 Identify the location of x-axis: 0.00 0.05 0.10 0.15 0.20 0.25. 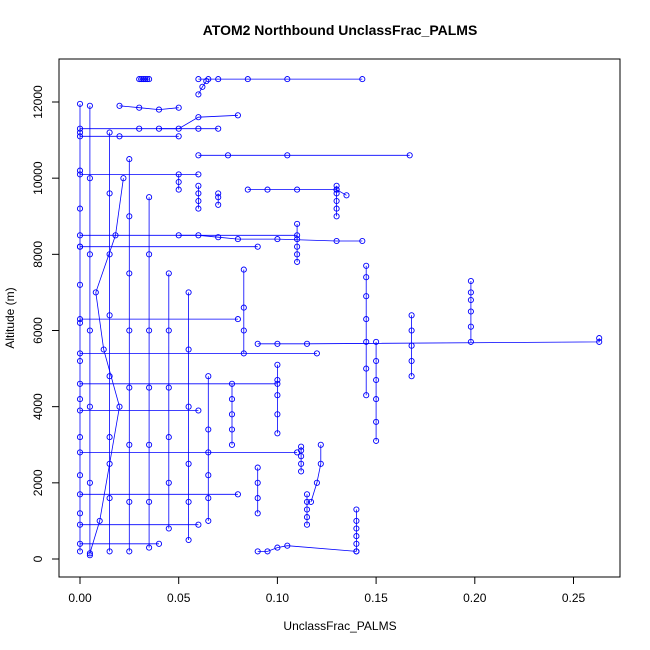
(327, 590).